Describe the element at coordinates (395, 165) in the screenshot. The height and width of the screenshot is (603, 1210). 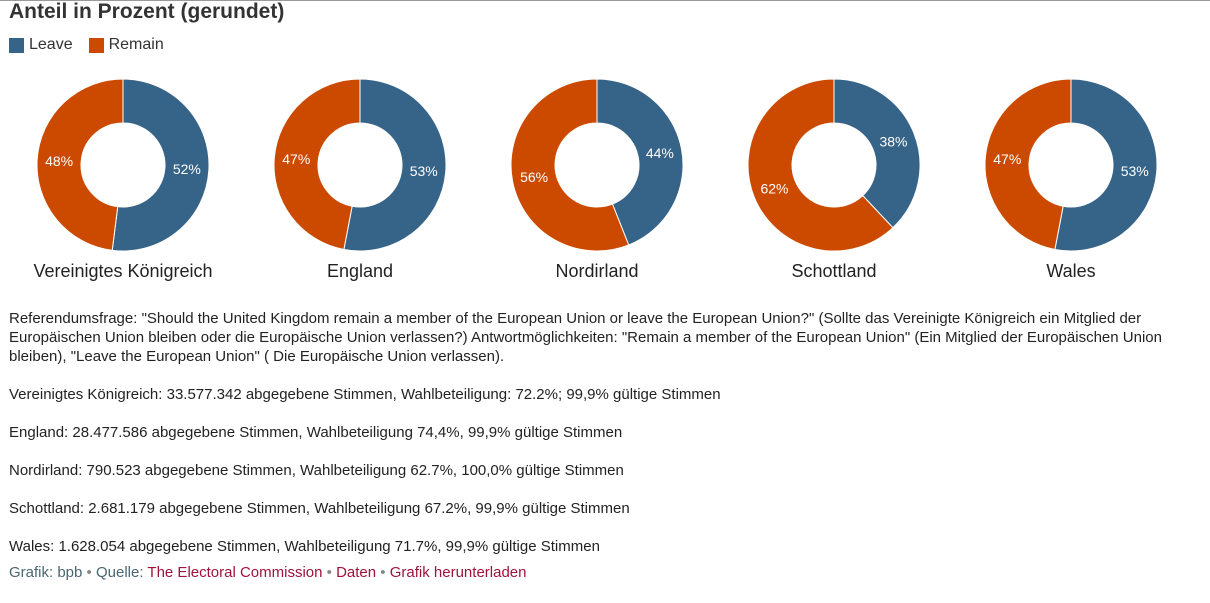
I see `donut-slice-leave-england` at that location.